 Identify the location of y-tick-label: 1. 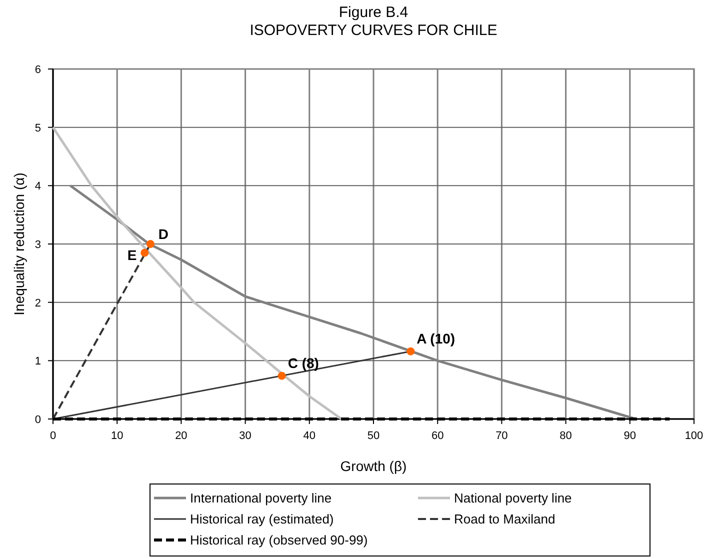
(37, 362).